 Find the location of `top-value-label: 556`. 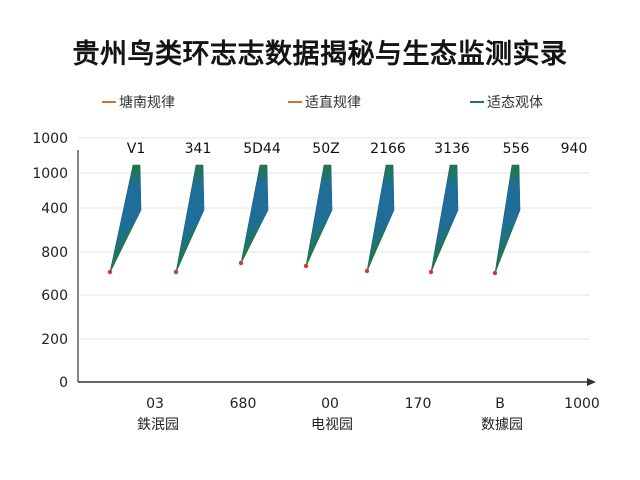

top-value-label: 556 is located at coordinates (516, 149).